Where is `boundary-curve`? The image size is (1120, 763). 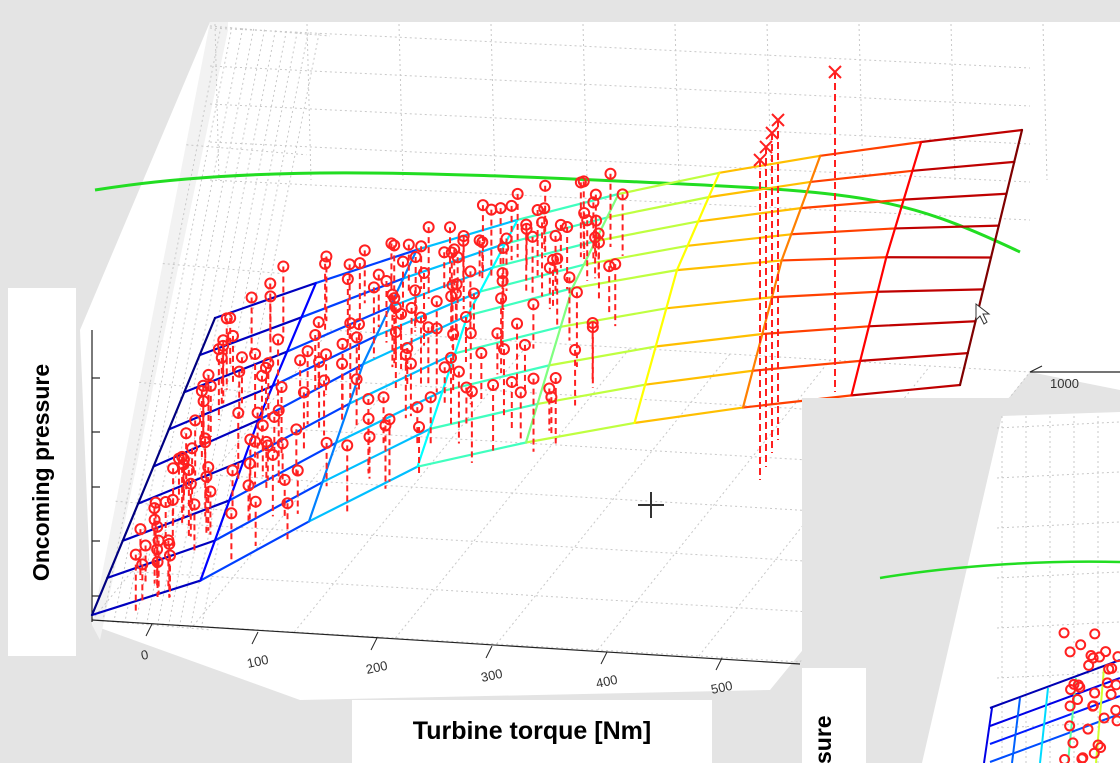
boundary-curve is located at coordinates (557, 212).